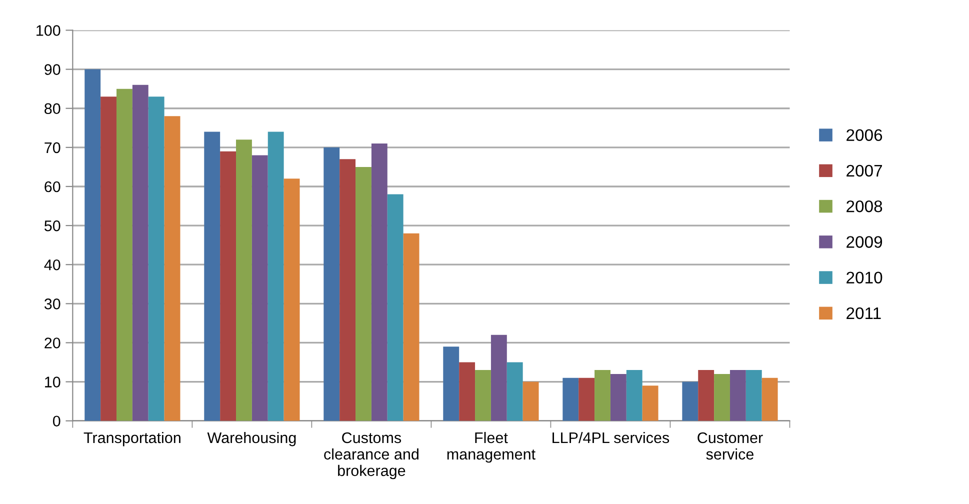  What do you see at coordinates (132, 439) in the screenshot?
I see `x-tick-label: Transportation` at bounding box center [132, 439].